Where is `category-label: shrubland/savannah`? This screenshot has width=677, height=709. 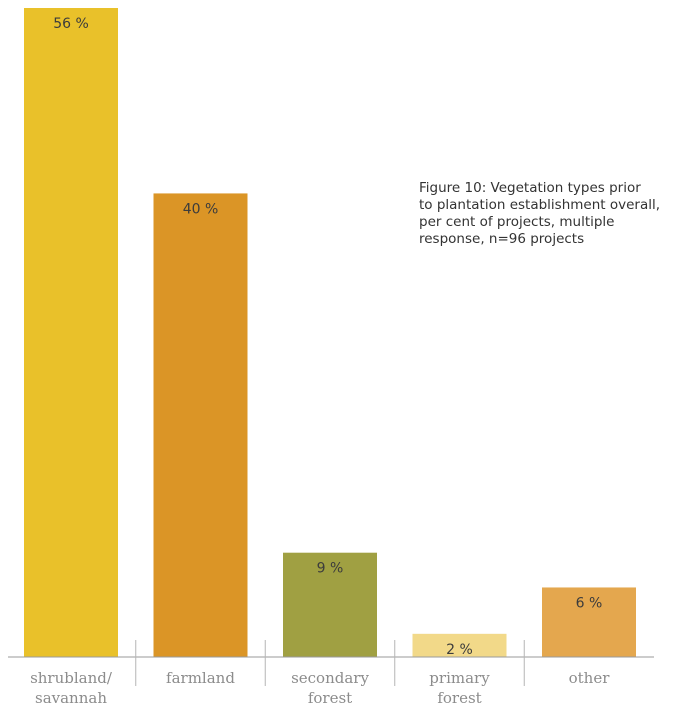
category-label: shrubland/savannah is located at coordinates (71, 688).